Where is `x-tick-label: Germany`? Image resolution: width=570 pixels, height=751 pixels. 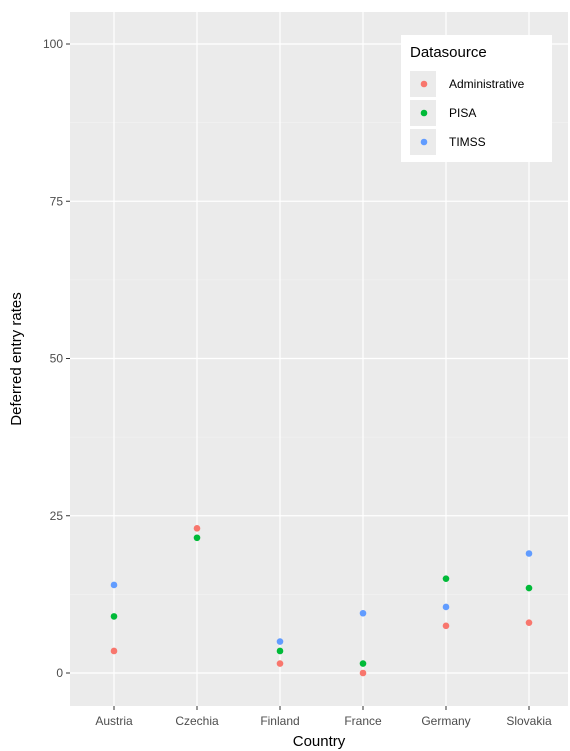
x-tick-label: Germany is located at coordinates (445, 721).